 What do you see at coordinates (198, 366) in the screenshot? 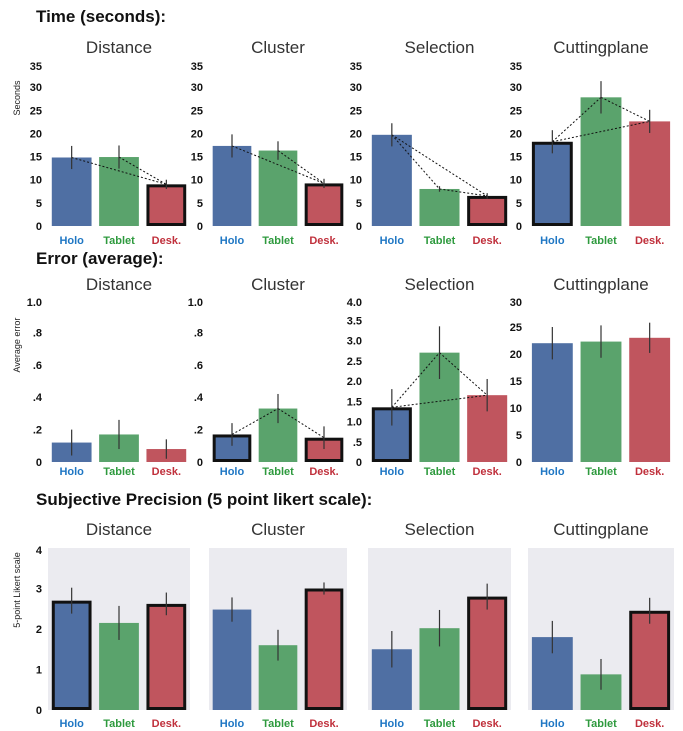
I see `y-tick-label: .6` at bounding box center [198, 366].